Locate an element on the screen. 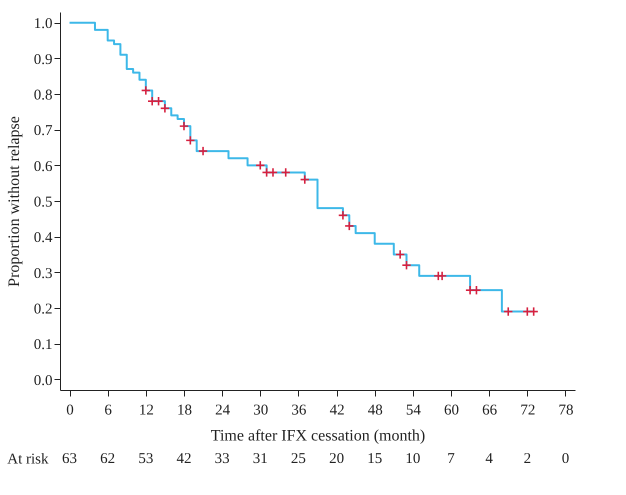 This screenshot has width=626, height=495. x-tick-label: 66 is located at coordinates (490, 410).